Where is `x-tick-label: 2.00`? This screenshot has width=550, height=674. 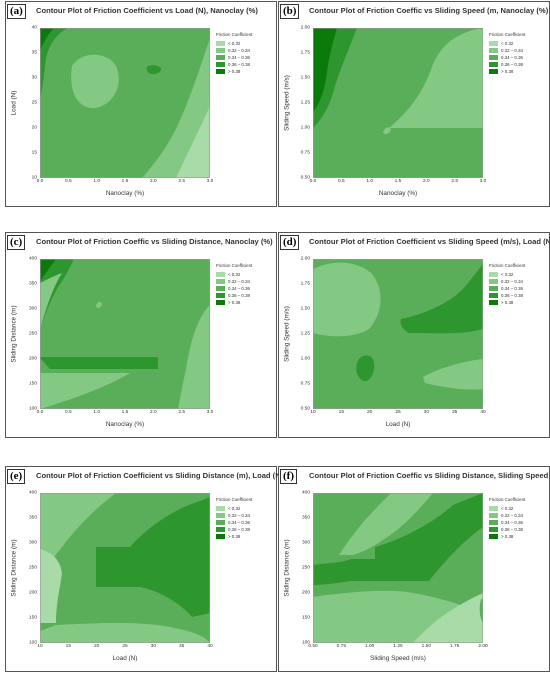
x-tick-label: 2.00 is located at coordinates (483, 646).